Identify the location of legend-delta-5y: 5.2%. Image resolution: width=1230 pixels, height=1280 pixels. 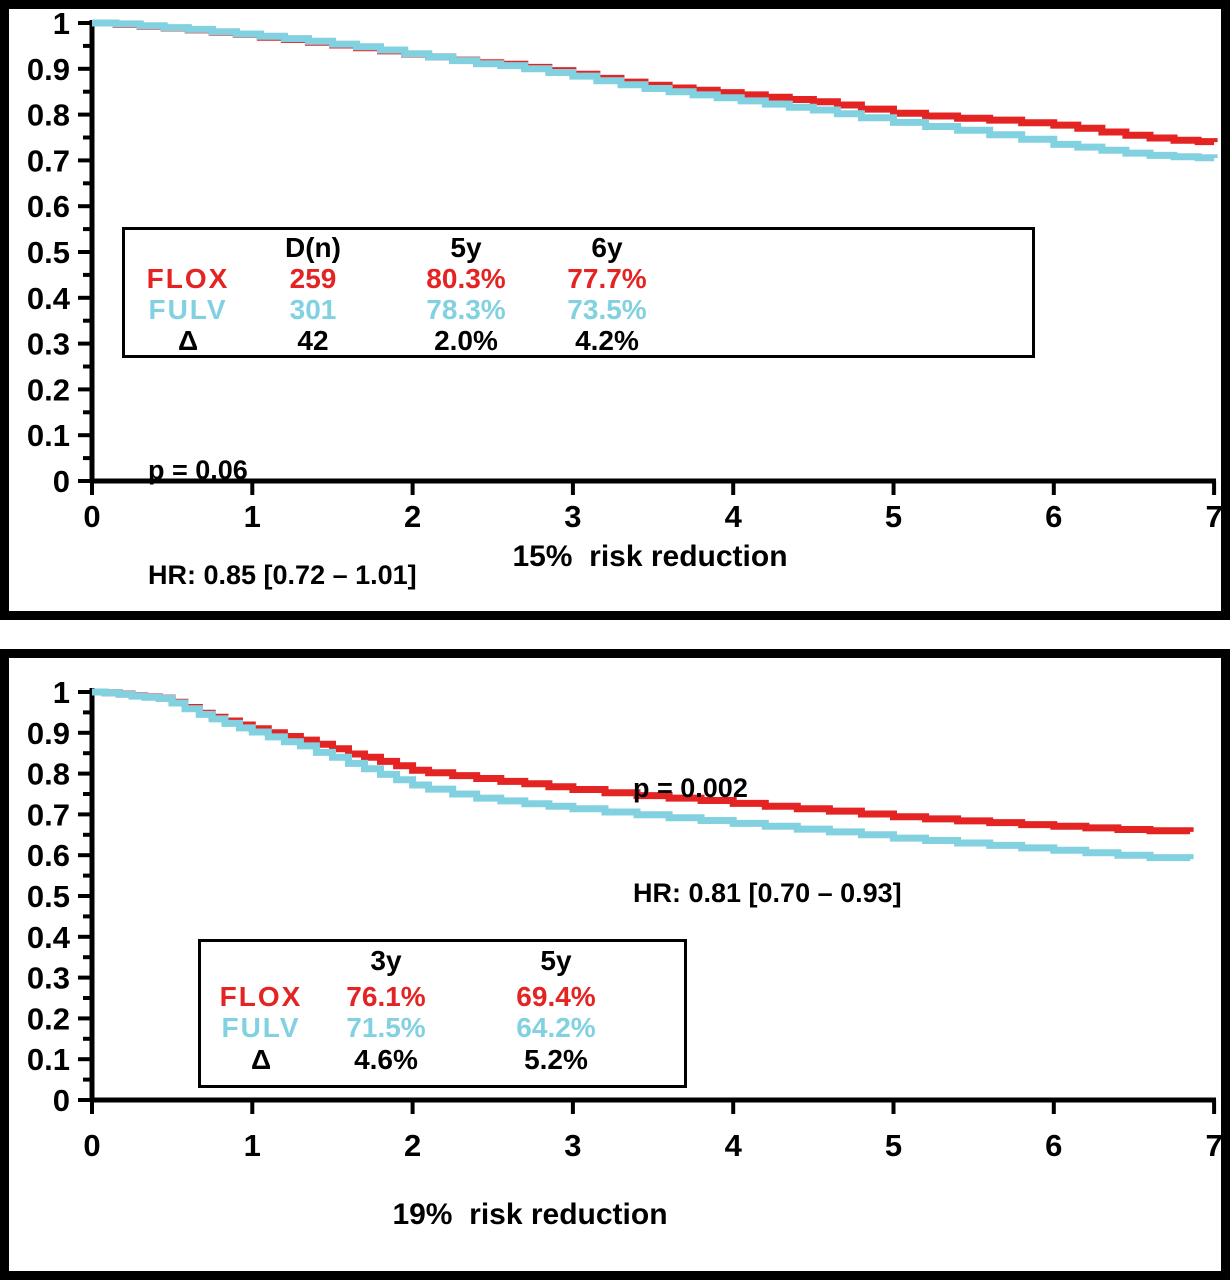
(556, 1060).